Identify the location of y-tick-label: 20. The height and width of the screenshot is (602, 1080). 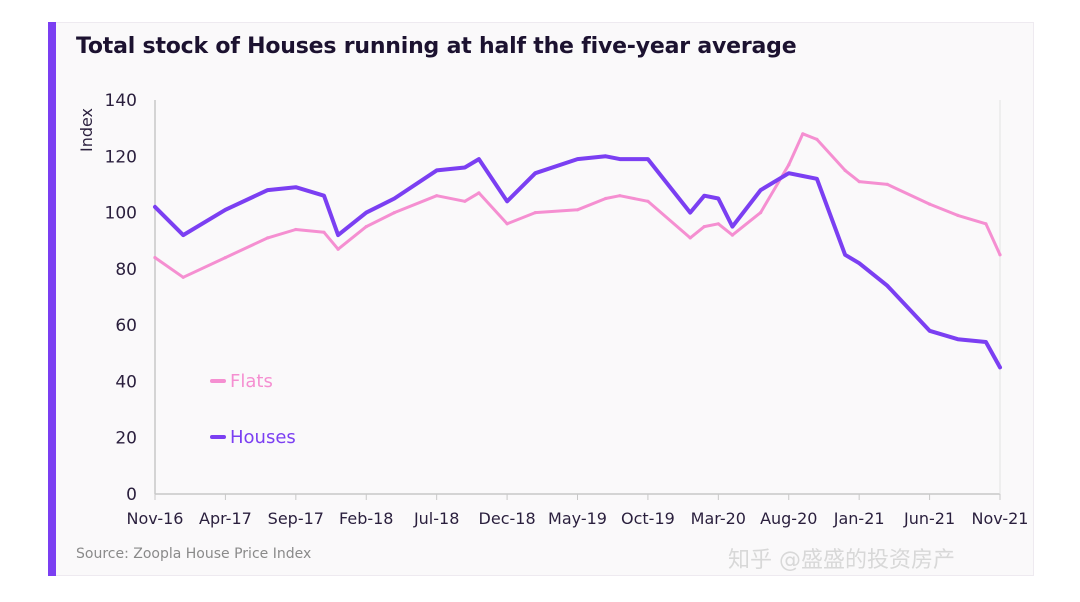
(126, 439).